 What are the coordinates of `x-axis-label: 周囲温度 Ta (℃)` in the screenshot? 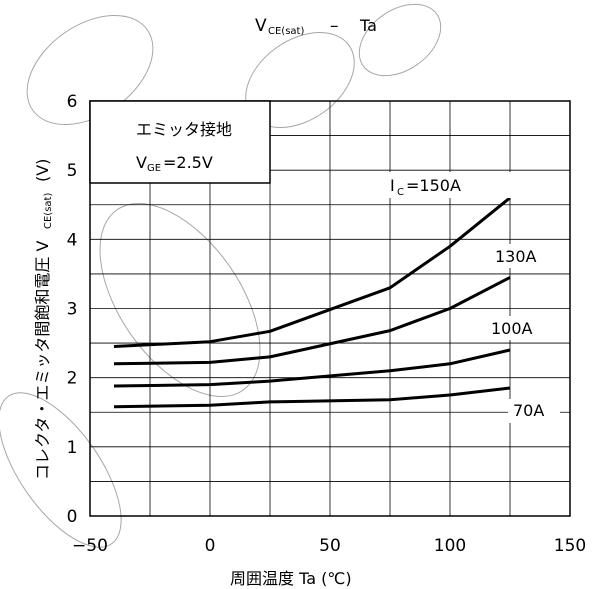 It's located at (291, 578).